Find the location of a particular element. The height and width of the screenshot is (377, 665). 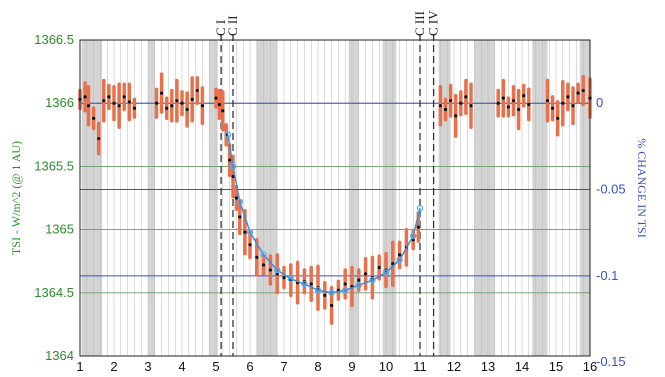

y-left-tick-label: 1364 is located at coordinates (59, 355).